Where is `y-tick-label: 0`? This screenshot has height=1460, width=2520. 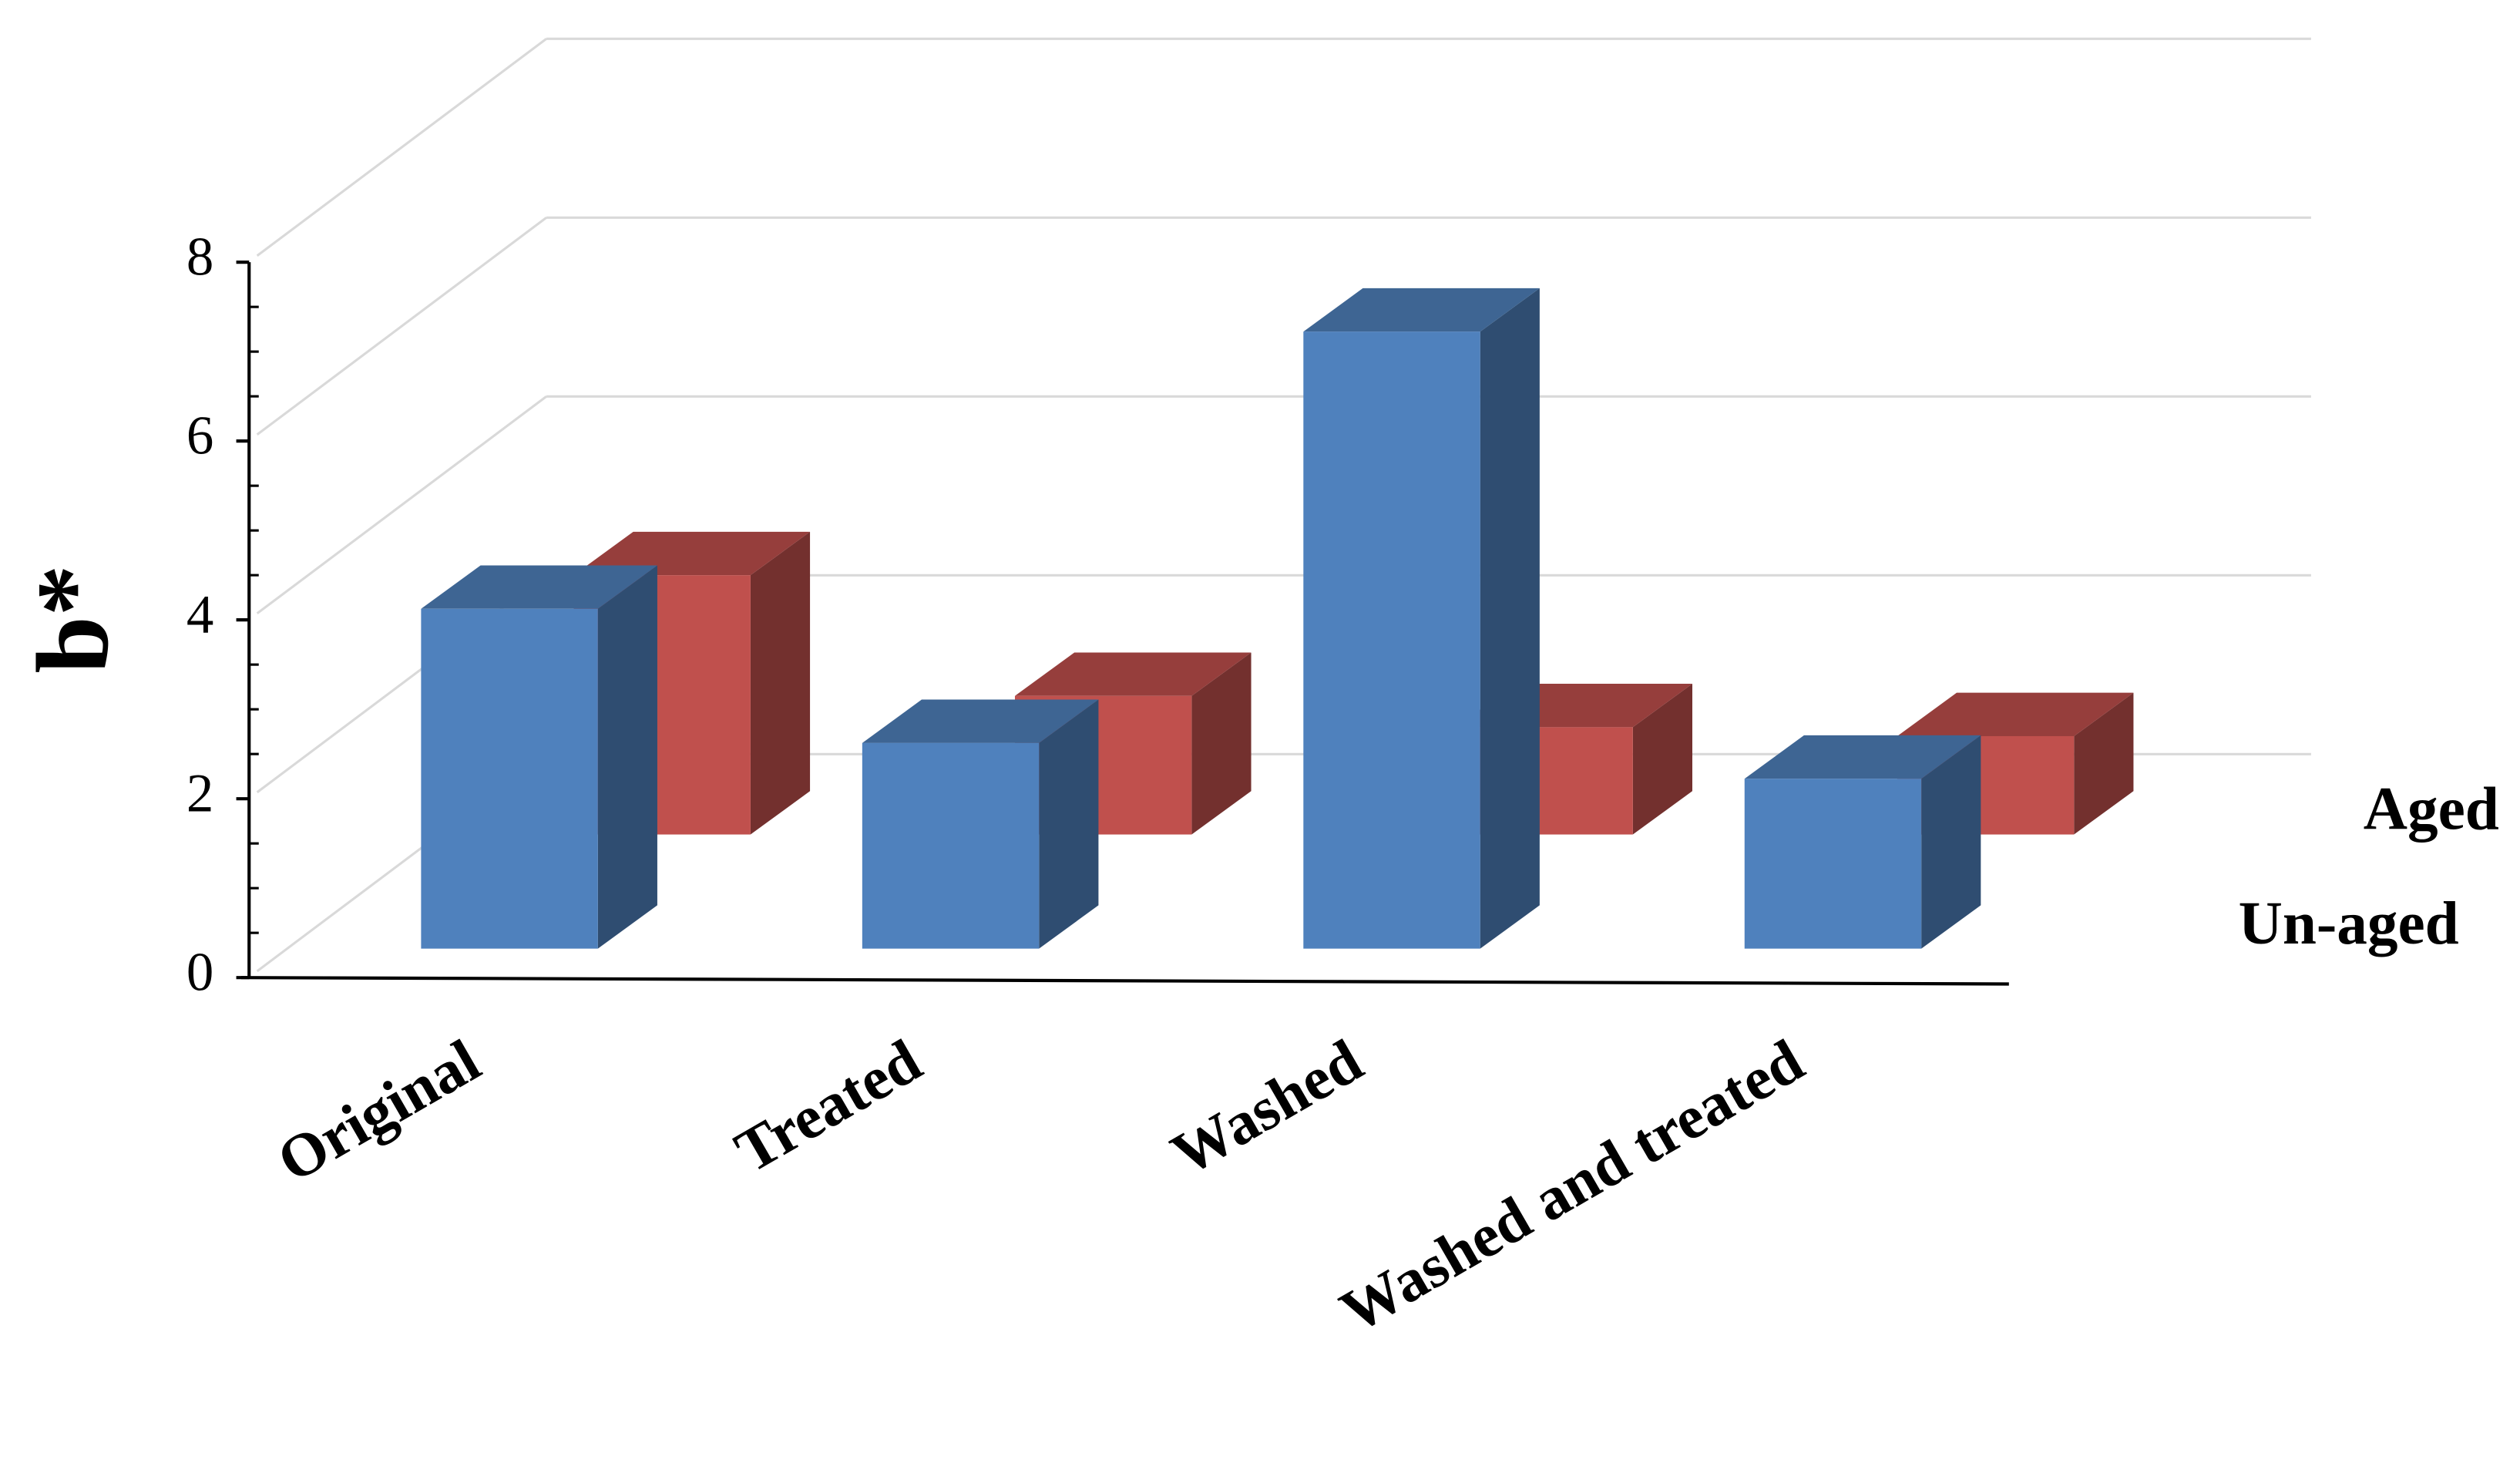 y-tick-label: 0 is located at coordinates (199, 972).